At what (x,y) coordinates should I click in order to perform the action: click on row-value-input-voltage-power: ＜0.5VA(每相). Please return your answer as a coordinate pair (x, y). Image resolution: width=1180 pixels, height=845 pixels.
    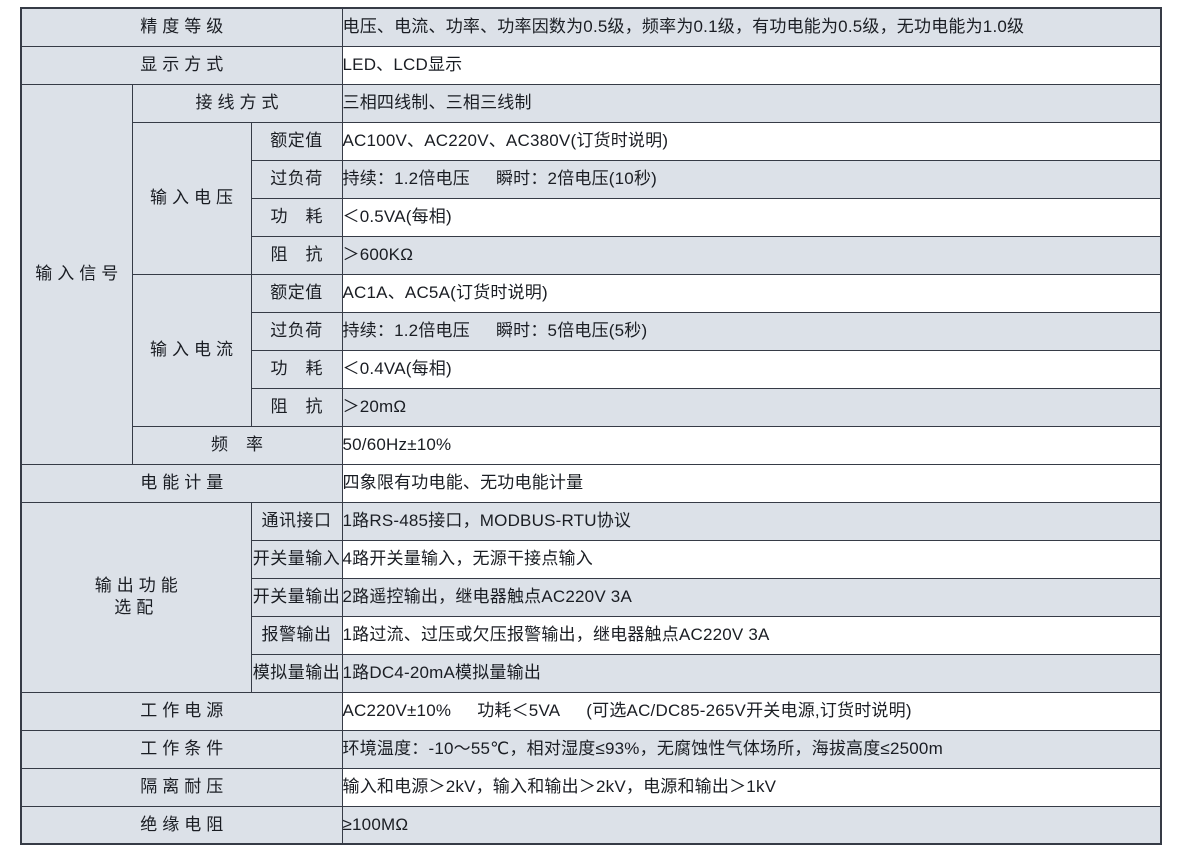
    Looking at the image, I should click on (751, 217).